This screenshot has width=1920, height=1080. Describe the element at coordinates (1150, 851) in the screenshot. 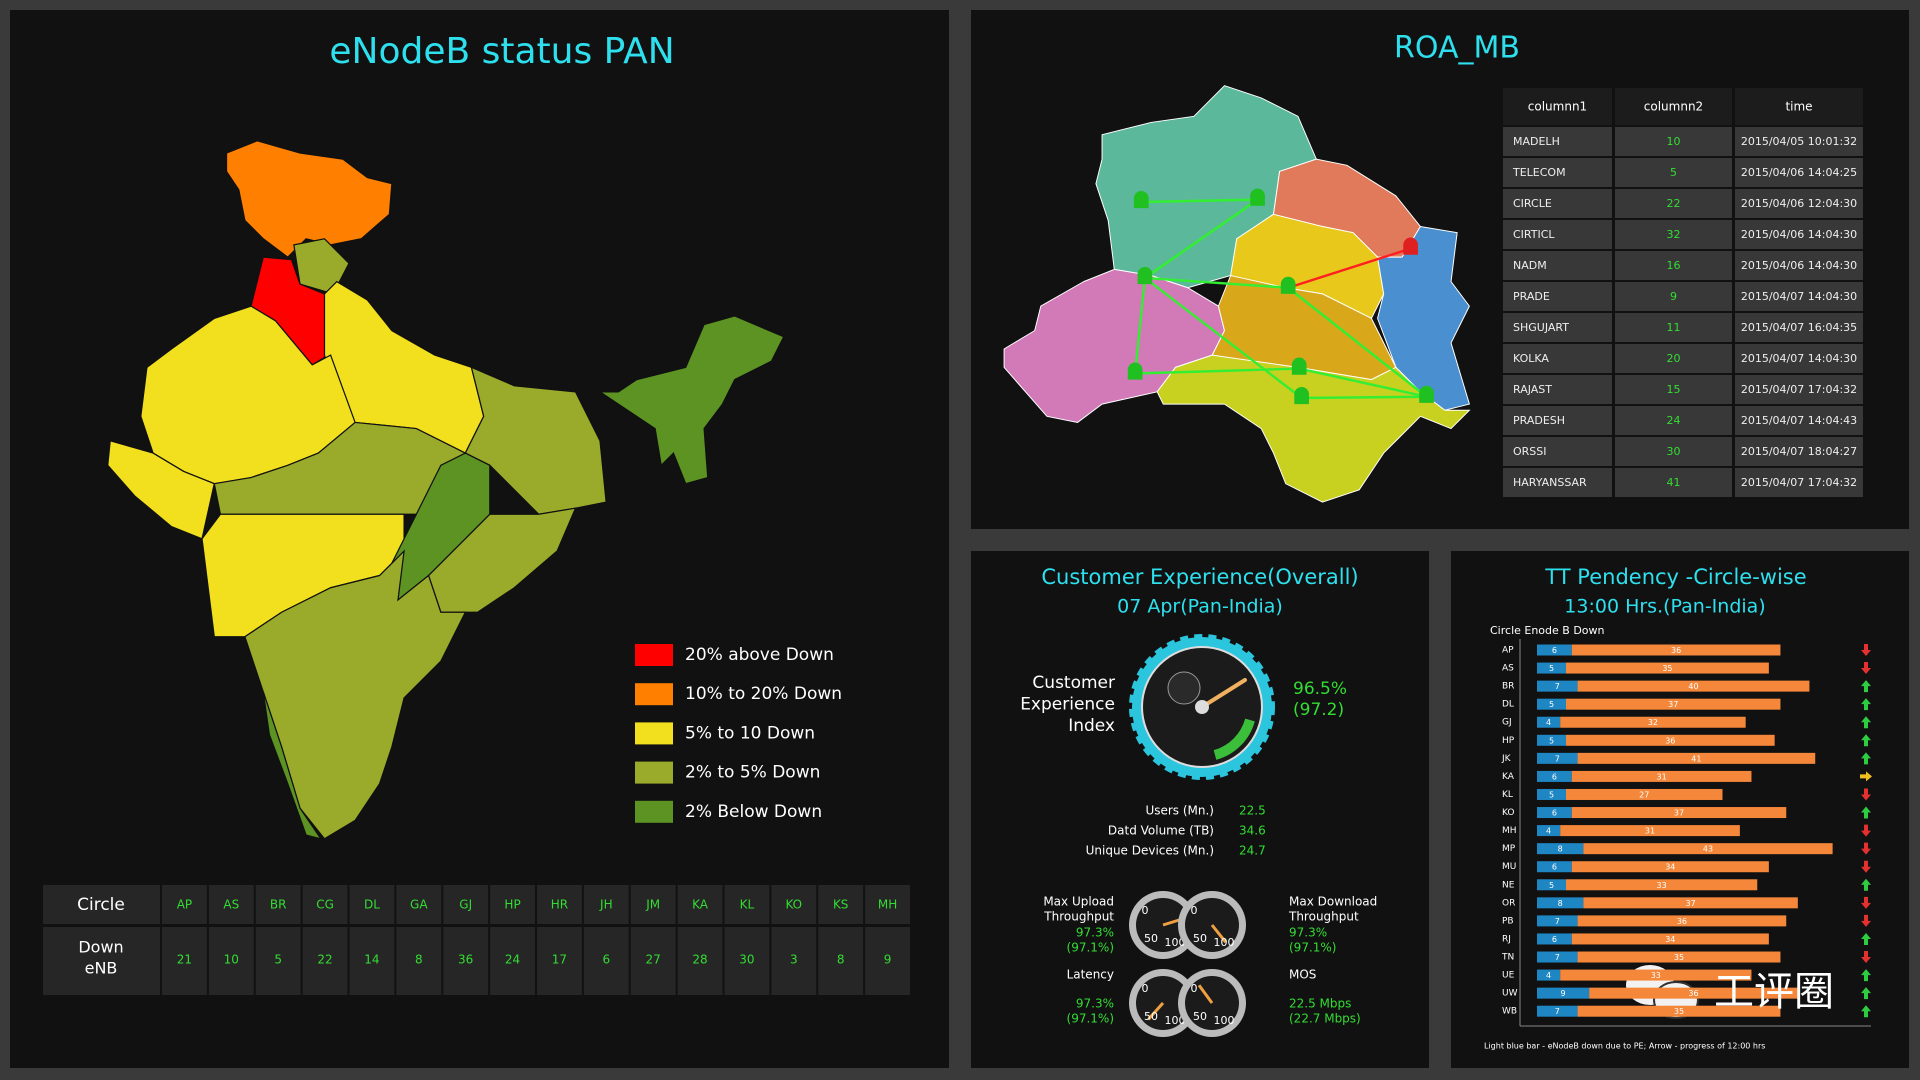

I see `stat-label: Unique Devices (Mn.)` at that location.